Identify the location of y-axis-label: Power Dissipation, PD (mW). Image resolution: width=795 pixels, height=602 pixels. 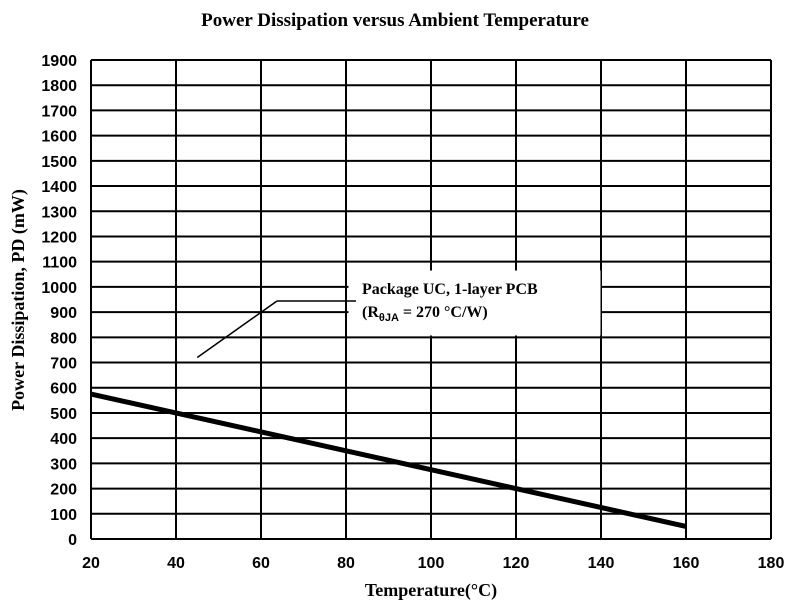
(18, 300).